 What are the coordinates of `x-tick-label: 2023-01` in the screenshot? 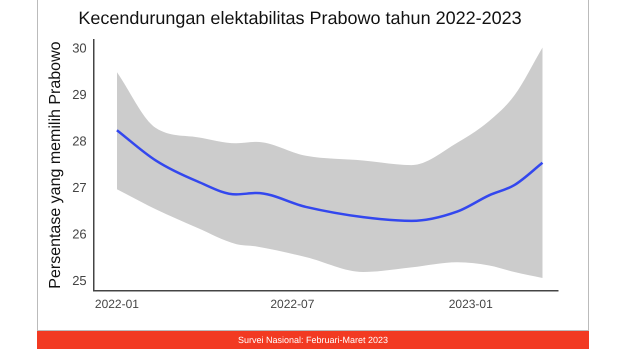 It's located at (471, 304).